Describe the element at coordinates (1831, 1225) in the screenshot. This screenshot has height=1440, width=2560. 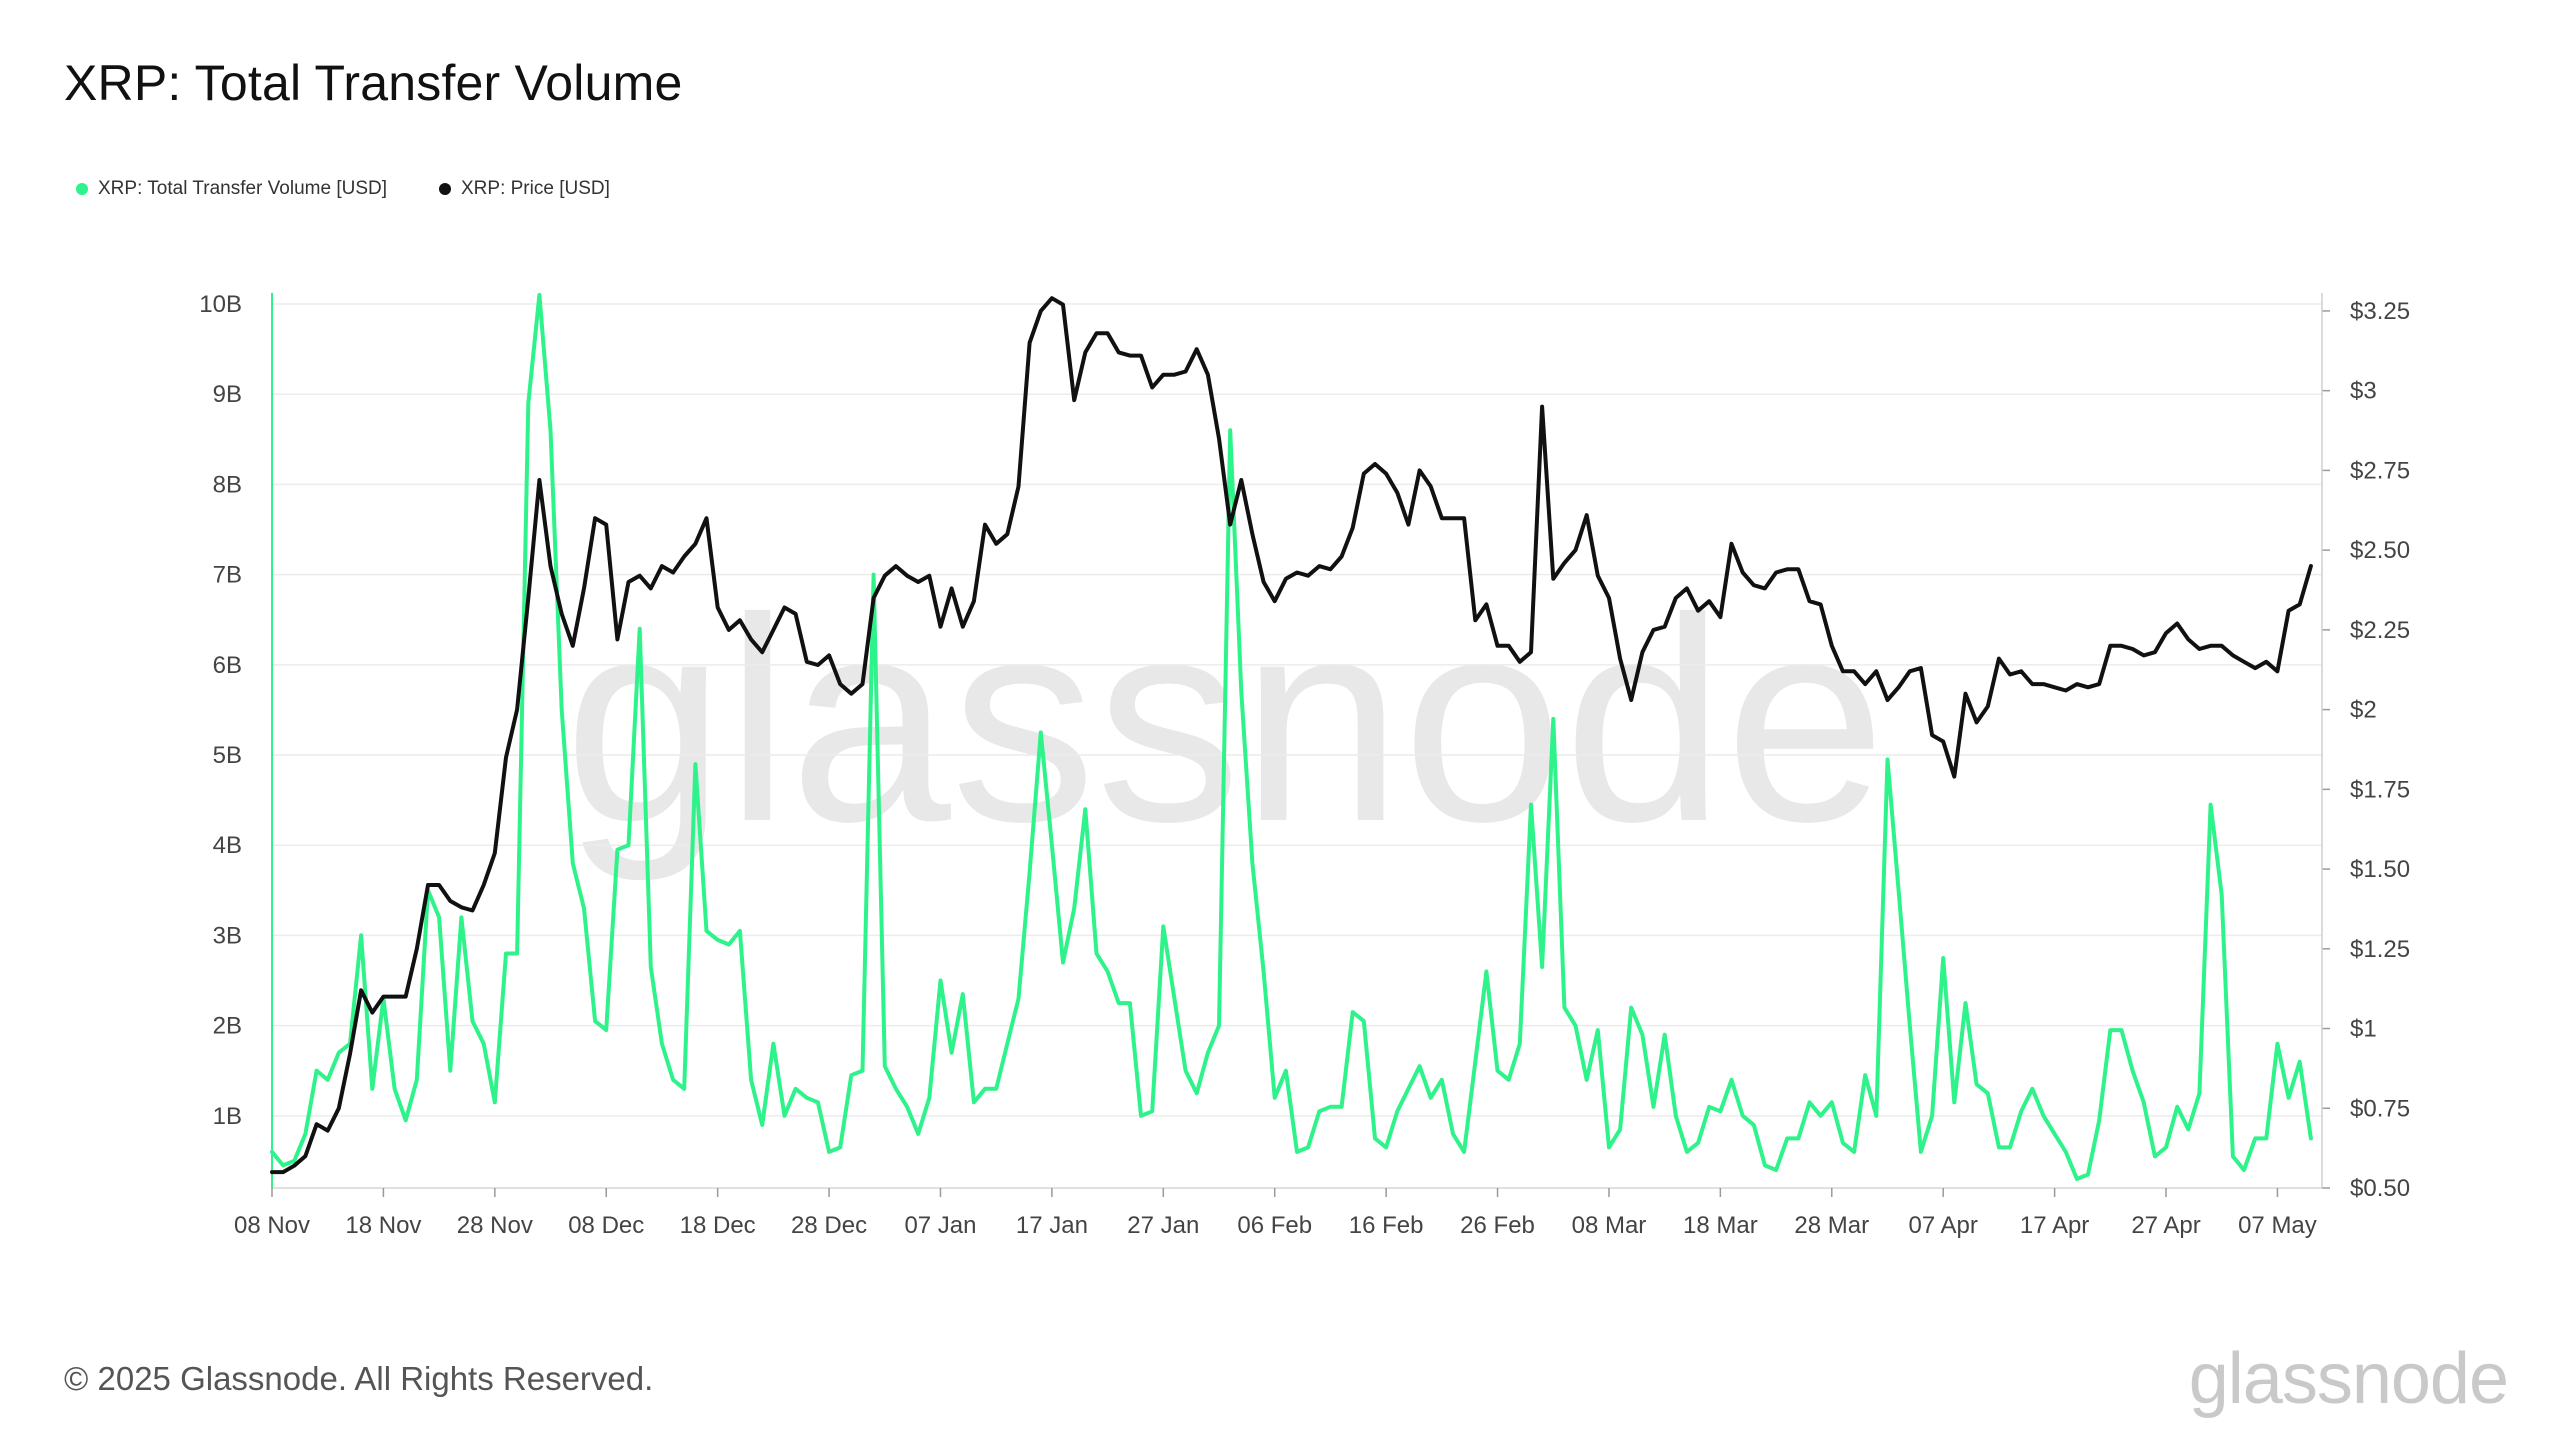
I see `x-tick-label: 28 Mar` at that location.